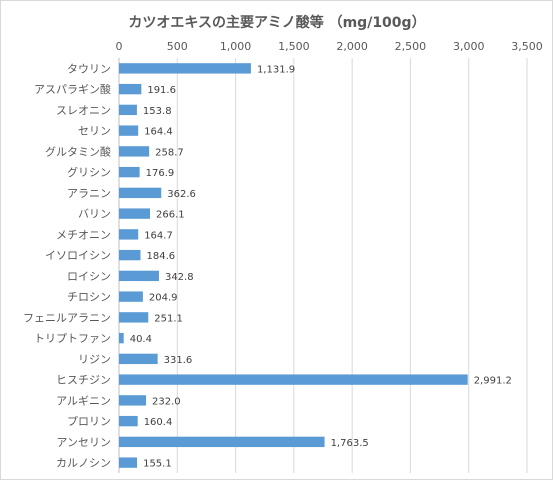 The image size is (553, 480). What do you see at coordinates (179, 277) in the screenshot?
I see `data-label: 342.8` at bounding box center [179, 277].